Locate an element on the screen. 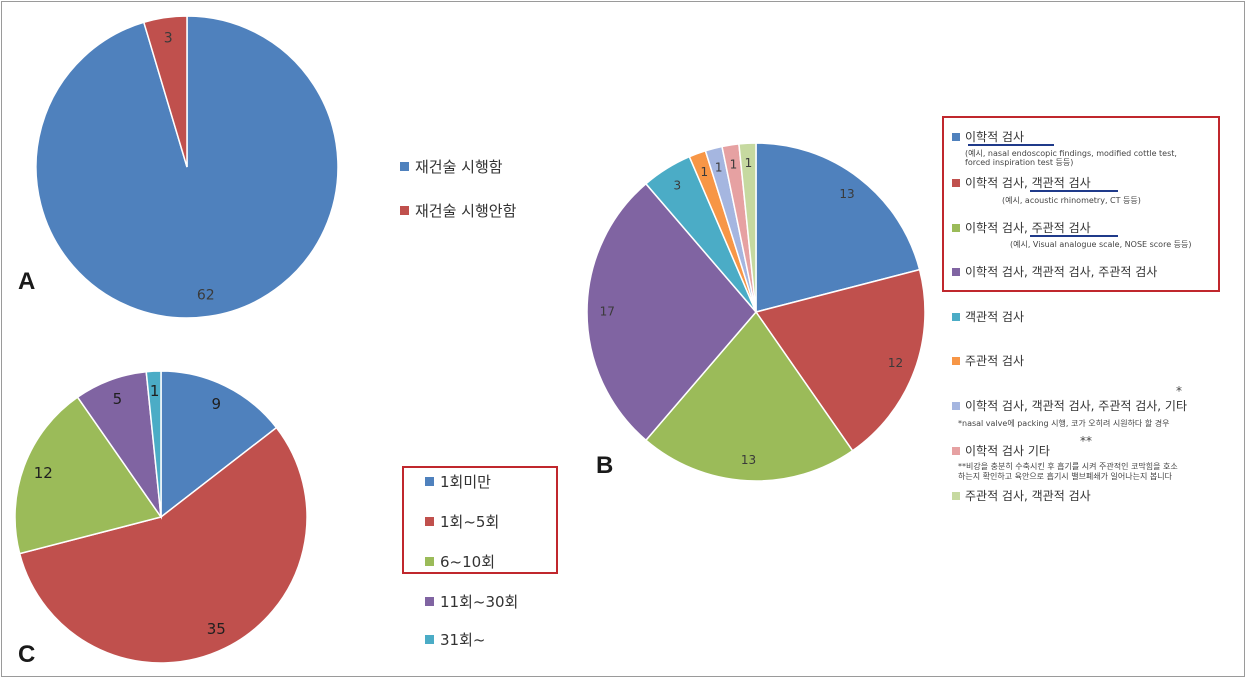 Image resolution: width=1248 pixels, height=680 pixels. legend-b-label-6: 이학적 검사, 객관적 검사, 주관적 검사, 기타 is located at coordinates (1076, 406).